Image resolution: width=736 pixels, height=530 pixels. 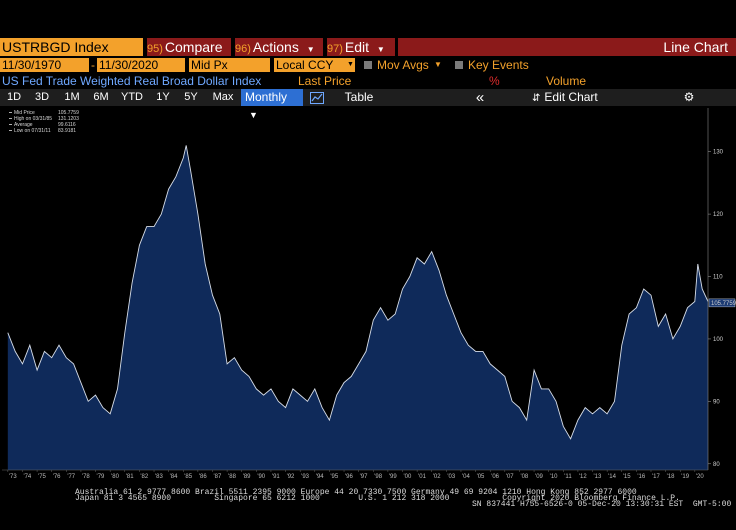 I want to click on legend-value: 83.9181, so click(x=67, y=131).